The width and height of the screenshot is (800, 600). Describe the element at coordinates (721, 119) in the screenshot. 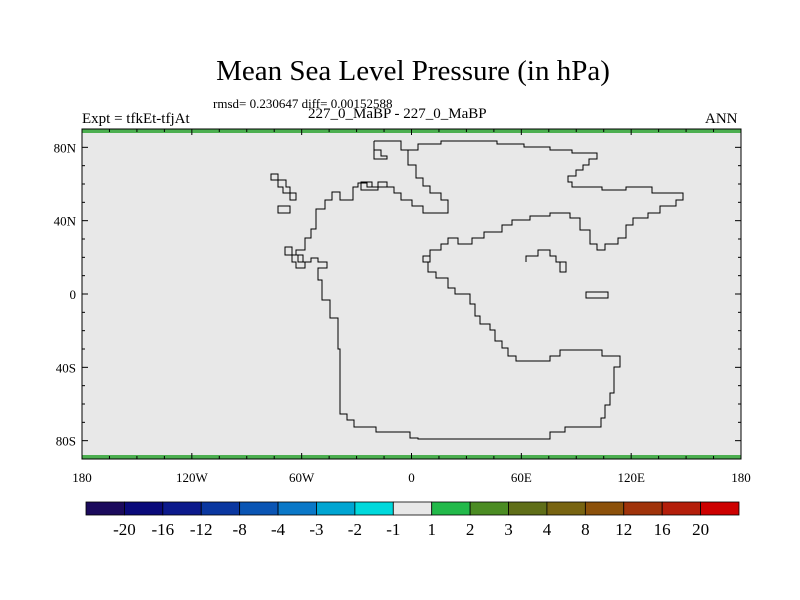

I see `season-label: ANN` at that location.